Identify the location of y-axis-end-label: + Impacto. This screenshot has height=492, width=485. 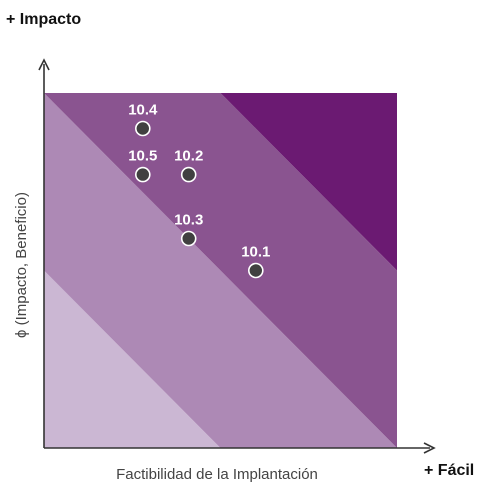
(43, 19).